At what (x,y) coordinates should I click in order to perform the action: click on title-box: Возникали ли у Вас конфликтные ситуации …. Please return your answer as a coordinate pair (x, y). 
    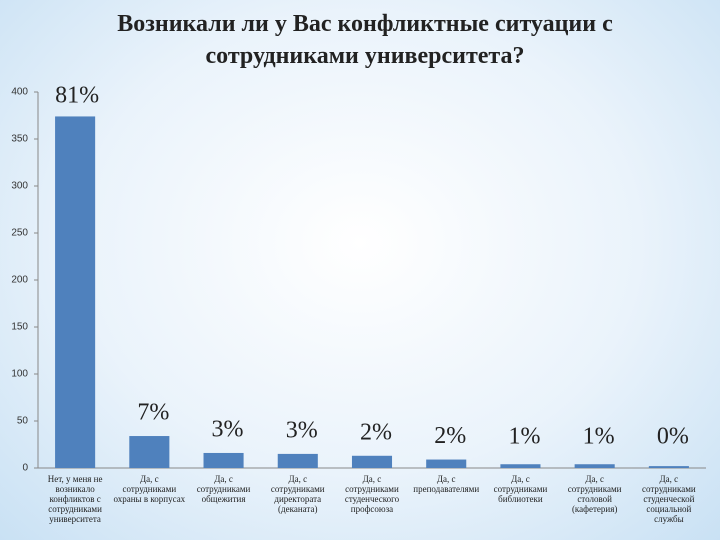
    Looking at the image, I should click on (365, 40).